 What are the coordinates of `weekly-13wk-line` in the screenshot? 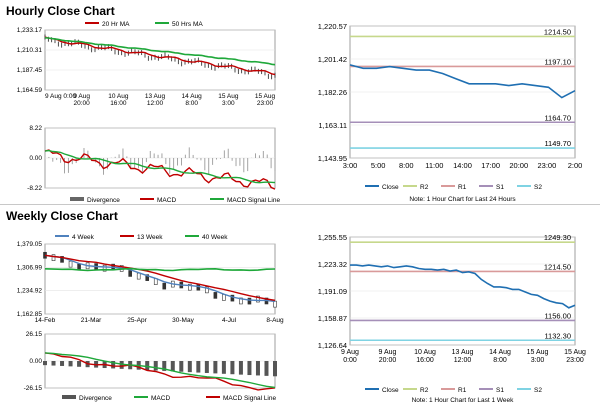 It's located at (160, 277).